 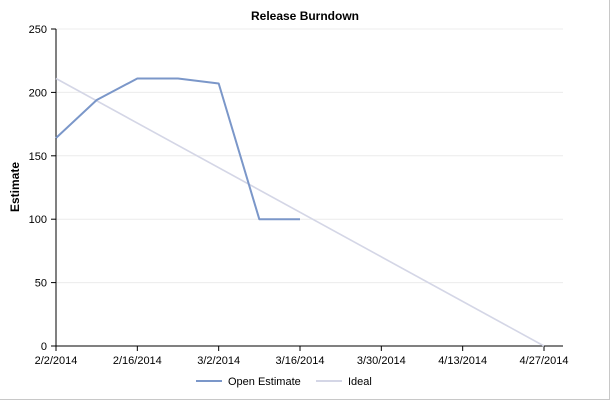 I want to click on series-line-open-estimate, so click(x=177, y=149).